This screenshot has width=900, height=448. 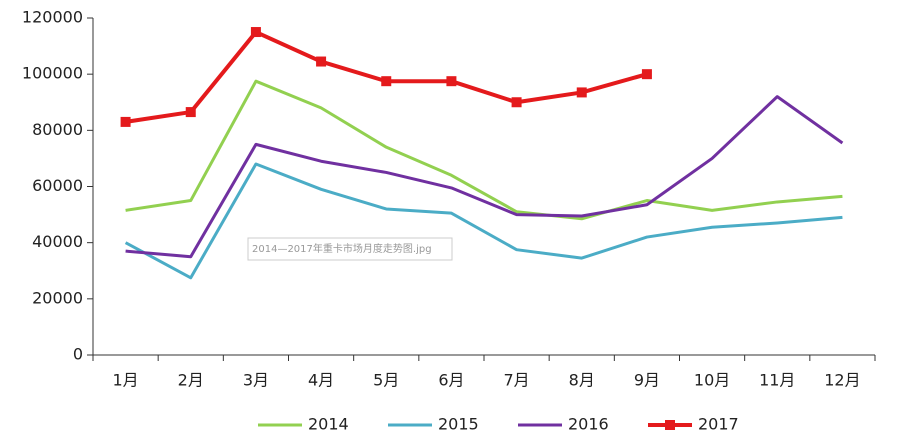 I want to click on y-tick-label: 20000, so click(x=57, y=297).